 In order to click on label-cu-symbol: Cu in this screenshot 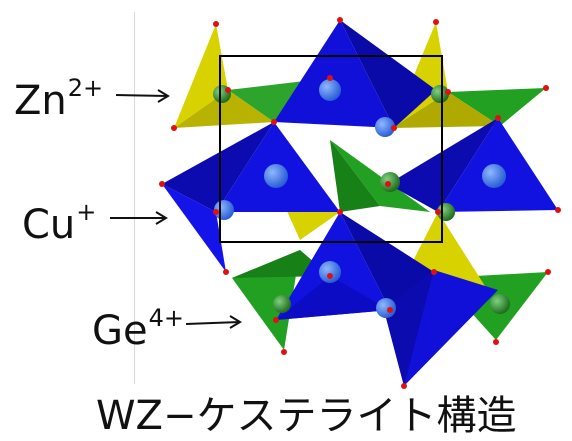, I will do `click(49, 225)`.